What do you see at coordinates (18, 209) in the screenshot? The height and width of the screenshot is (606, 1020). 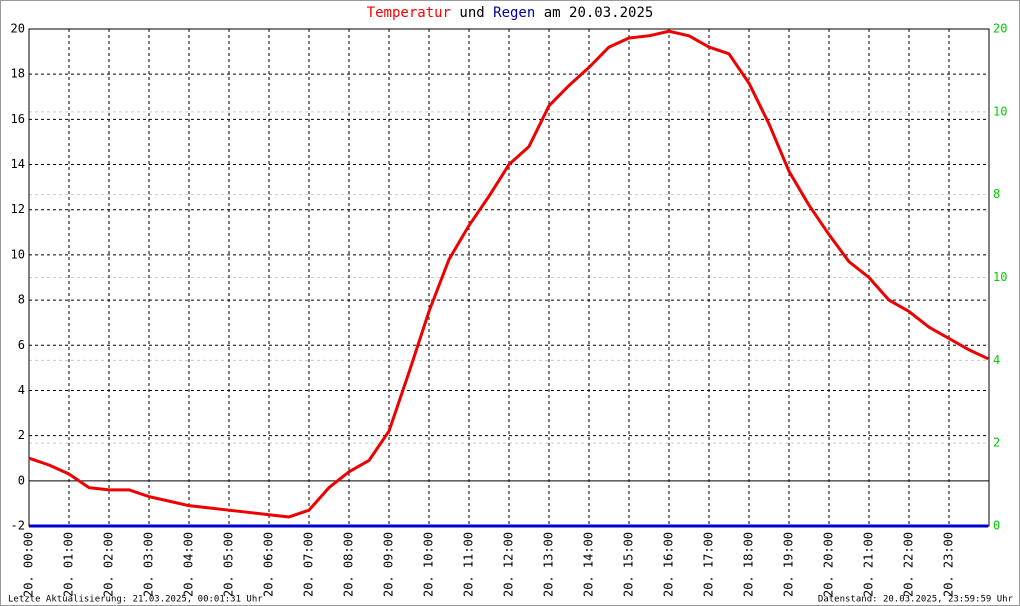 I see `y-tick-label: 12` at bounding box center [18, 209].